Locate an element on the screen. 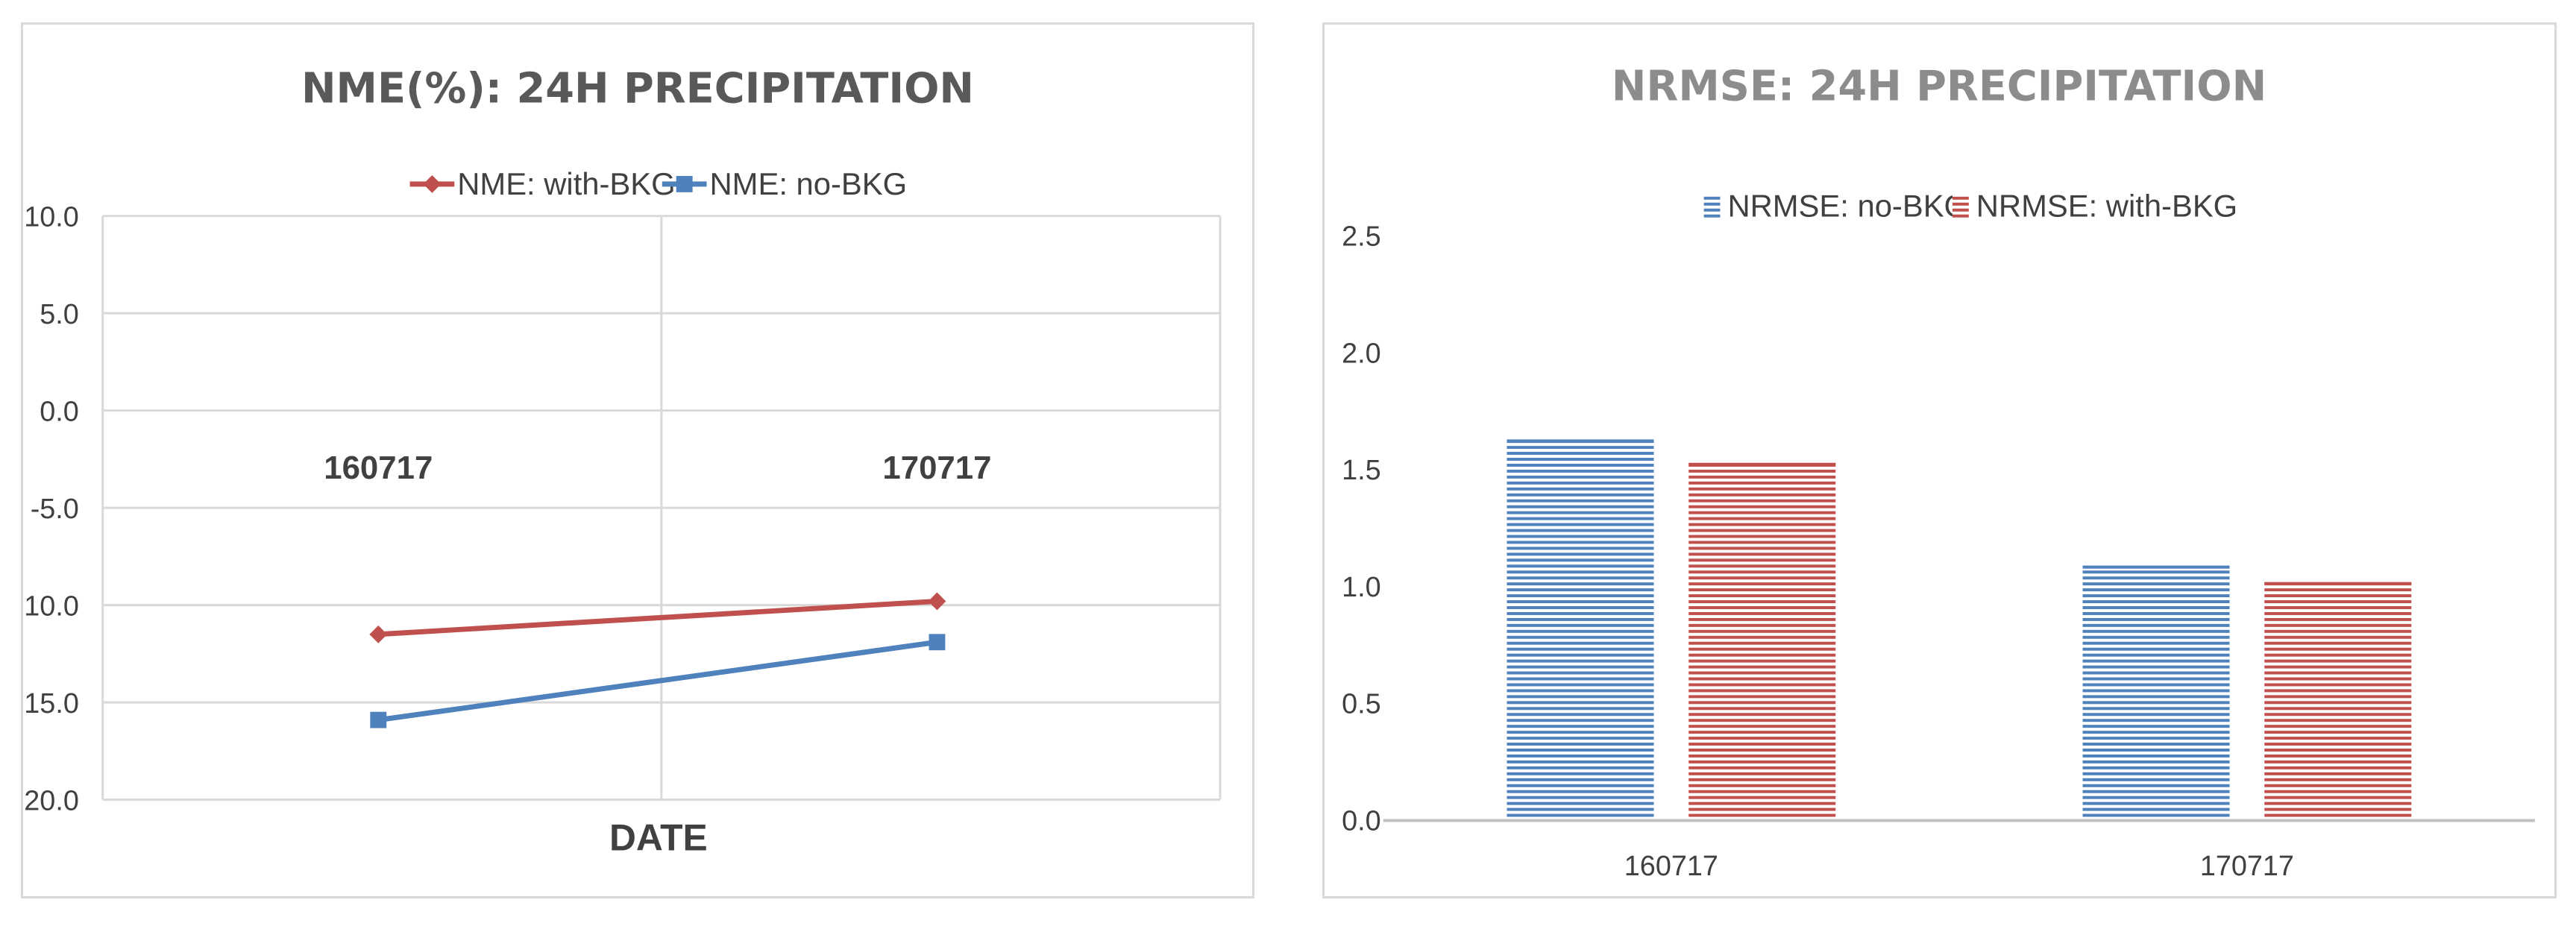  legend: NME: with-BKG NME: no-BKG is located at coordinates (658, 183).